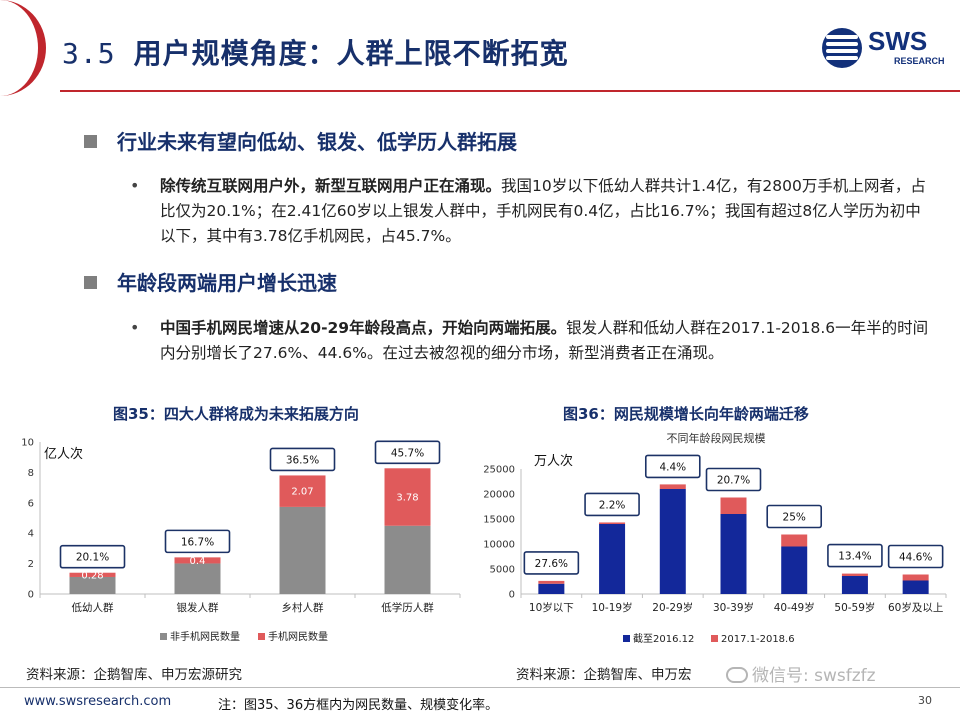 This screenshot has width=960, height=720. What do you see at coordinates (300, 140) in the screenshot?
I see `section-heading-1: 行业未来有望向低幼、银发、低学历人群拓展` at bounding box center [300, 140].